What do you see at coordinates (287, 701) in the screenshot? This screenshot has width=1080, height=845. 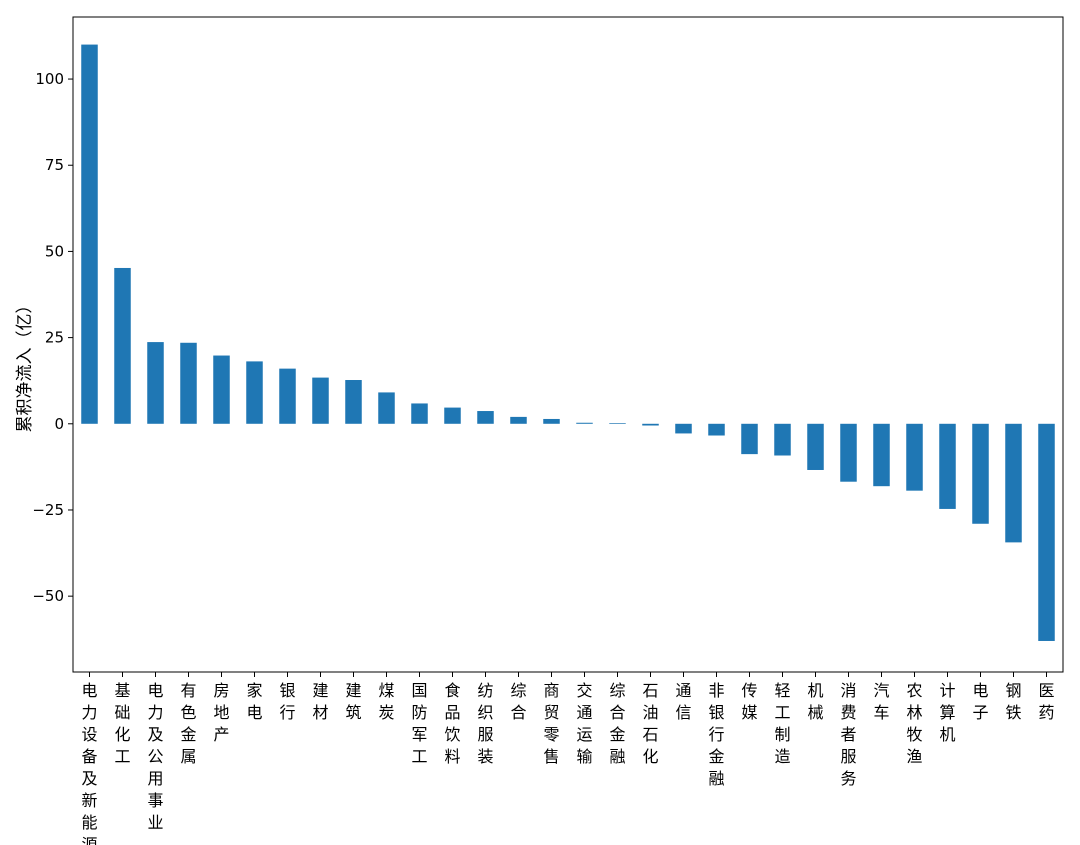 I see `x-tick-label: 银行` at bounding box center [287, 701].